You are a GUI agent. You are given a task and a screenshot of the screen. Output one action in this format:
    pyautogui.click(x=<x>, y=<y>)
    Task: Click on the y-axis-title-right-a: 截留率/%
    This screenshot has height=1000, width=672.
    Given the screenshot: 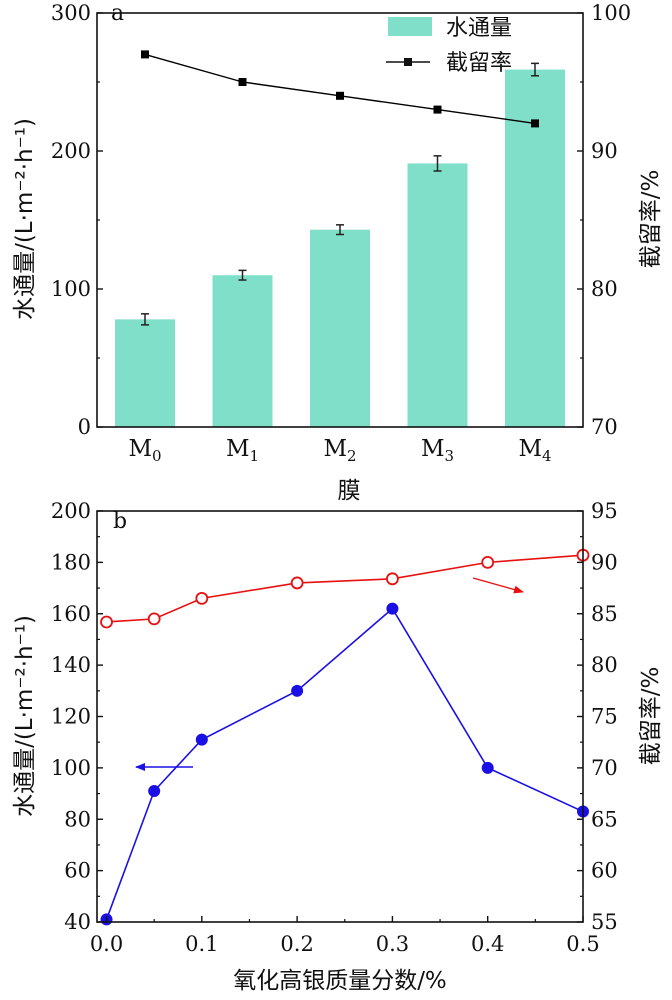 What is the action you would take?
    pyautogui.click(x=651, y=219)
    